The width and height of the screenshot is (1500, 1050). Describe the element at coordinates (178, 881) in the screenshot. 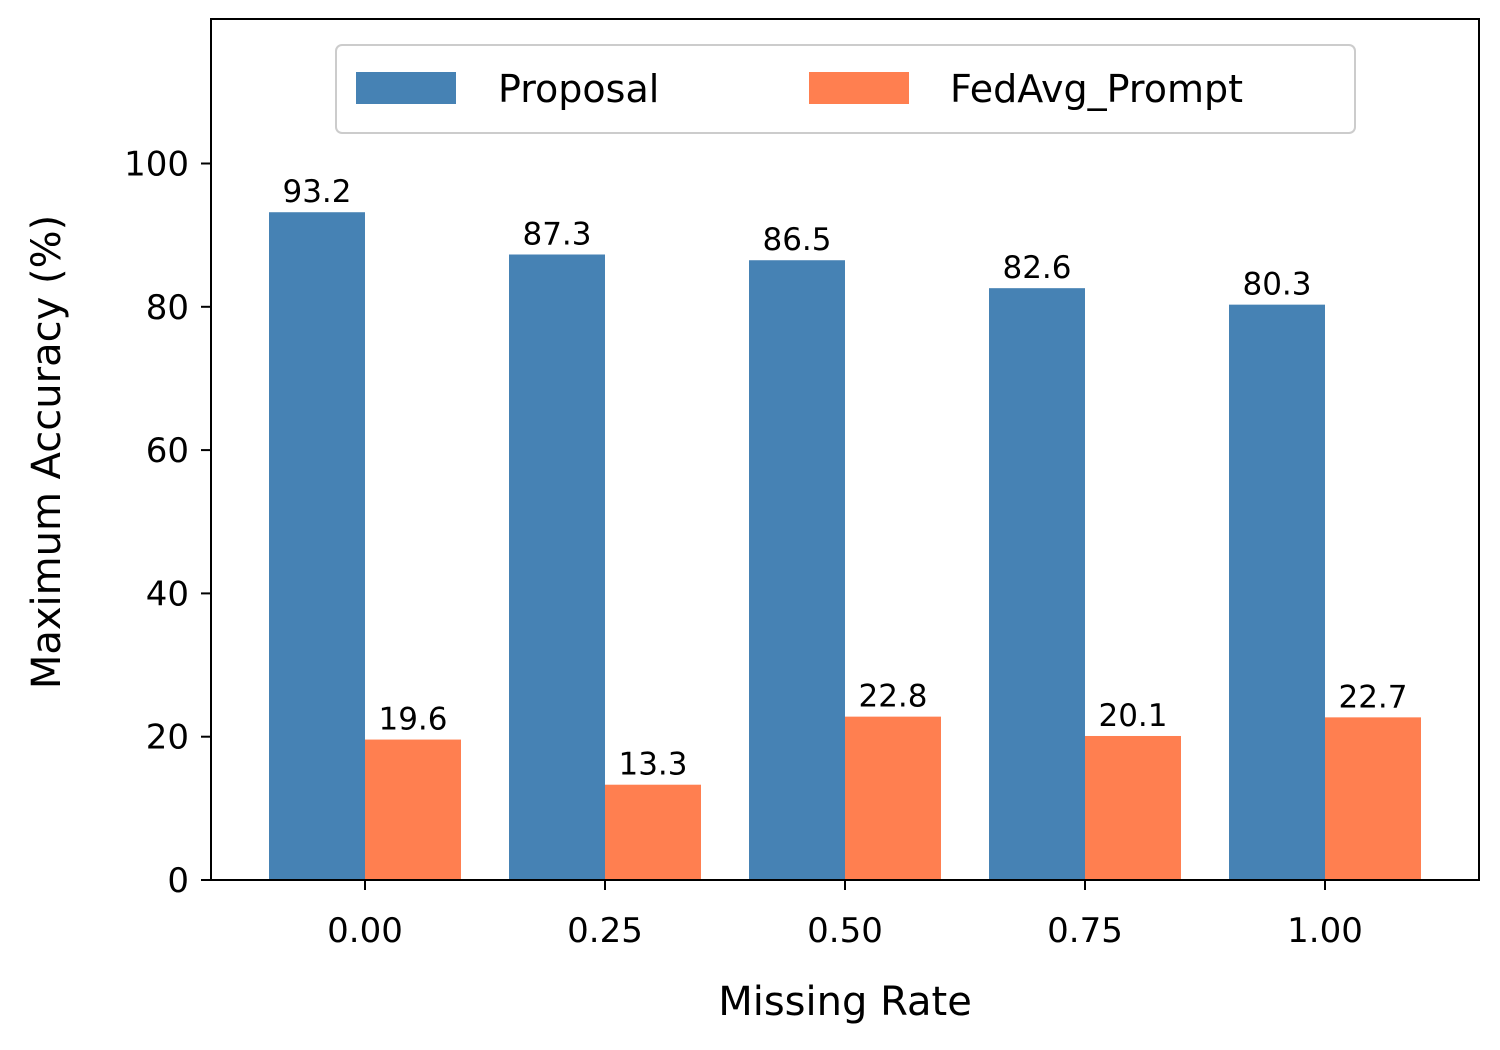

I see `y-tick-label: 0` at that location.